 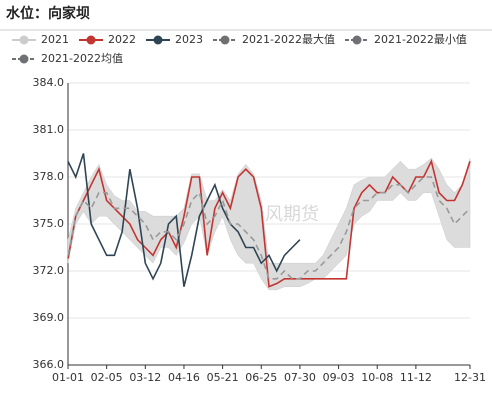 I want to click on legend-item: 2021-2022最大值, so click(x=274, y=39).